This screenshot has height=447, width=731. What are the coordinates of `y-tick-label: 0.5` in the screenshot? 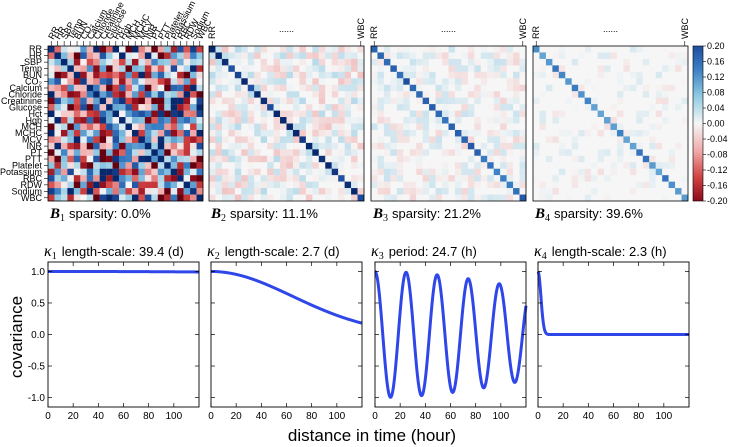 It's located at (38, 303).